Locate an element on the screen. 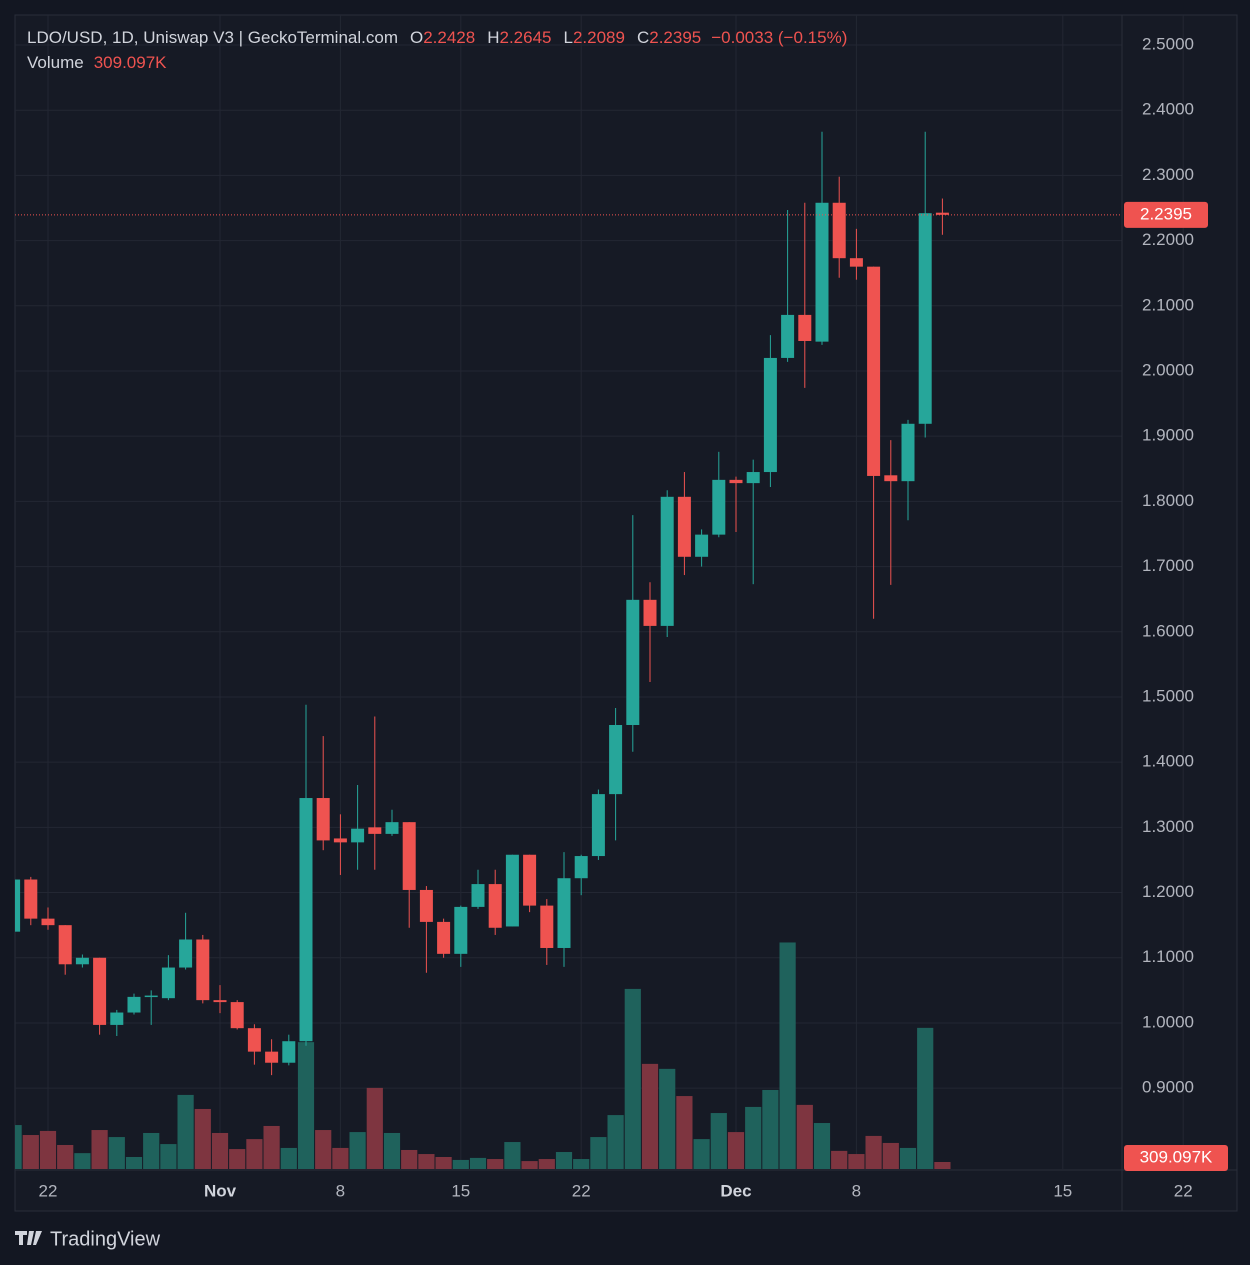  y-tick-label: 2.0000 is located at coordinates (1168, 369).